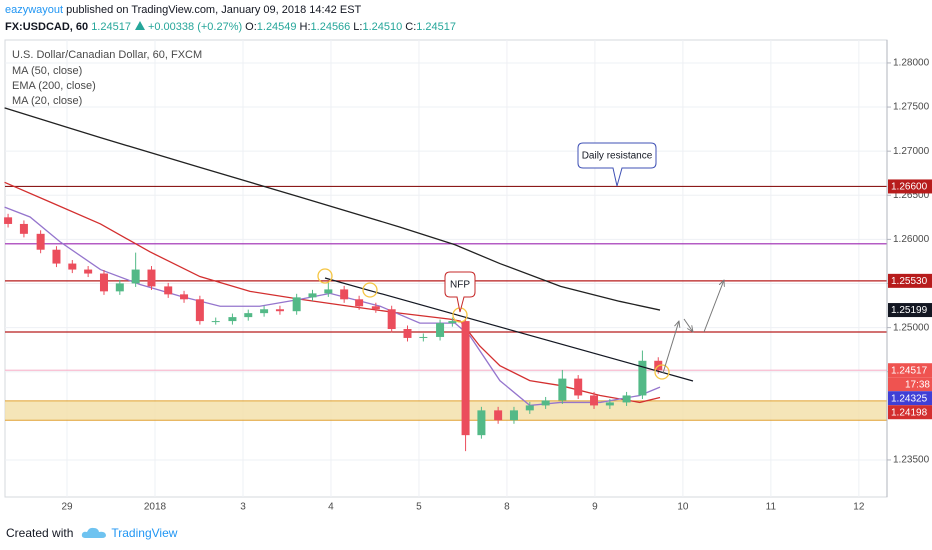  I want to click on price-label: 1.26600, so click(909, 187).